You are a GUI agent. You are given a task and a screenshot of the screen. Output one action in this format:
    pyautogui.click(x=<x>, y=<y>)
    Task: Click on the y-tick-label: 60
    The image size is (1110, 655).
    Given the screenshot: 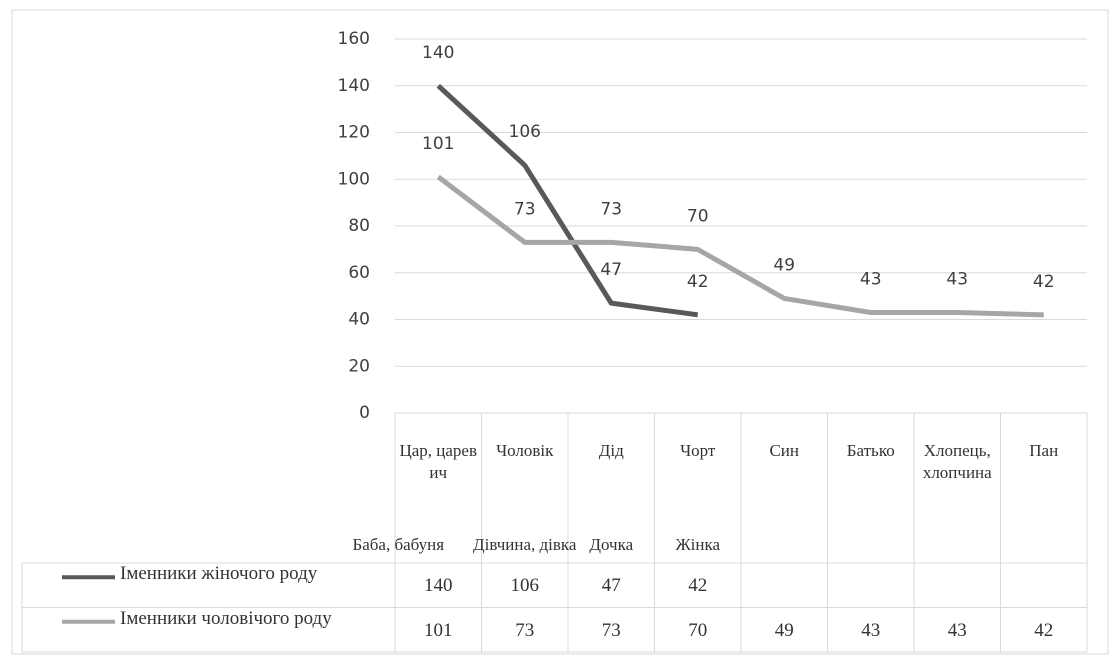 What is the action you would take?
    pyautogui.click(x=359, y=273)
    